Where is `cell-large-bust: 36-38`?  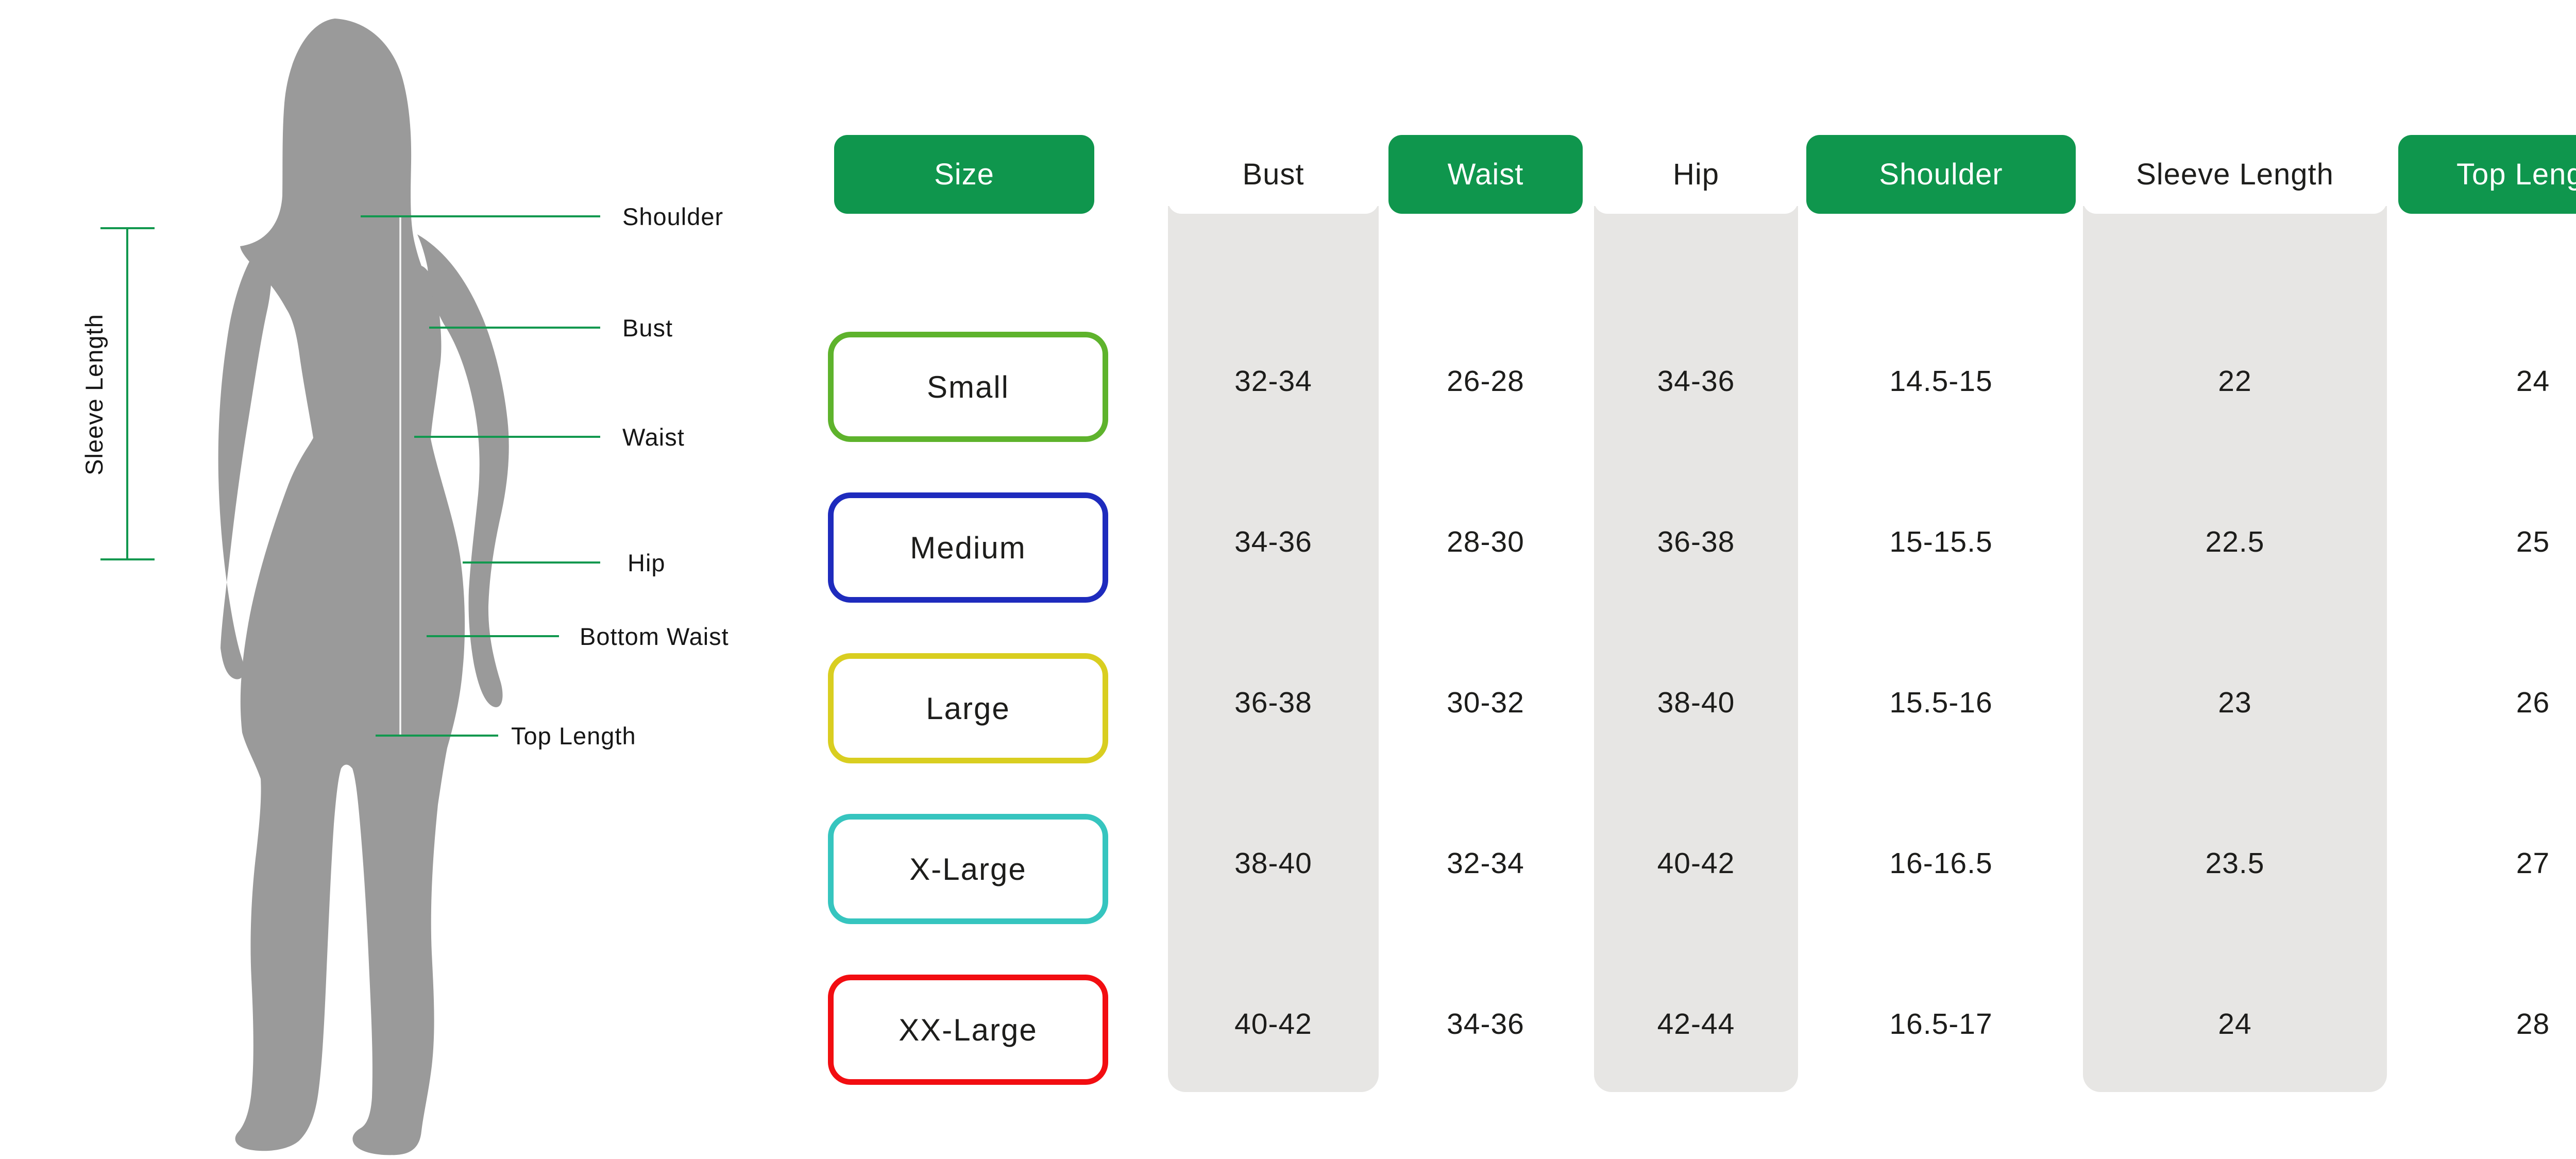 cell-large-bust: 36-38 is located at coordinates (1273, 702).